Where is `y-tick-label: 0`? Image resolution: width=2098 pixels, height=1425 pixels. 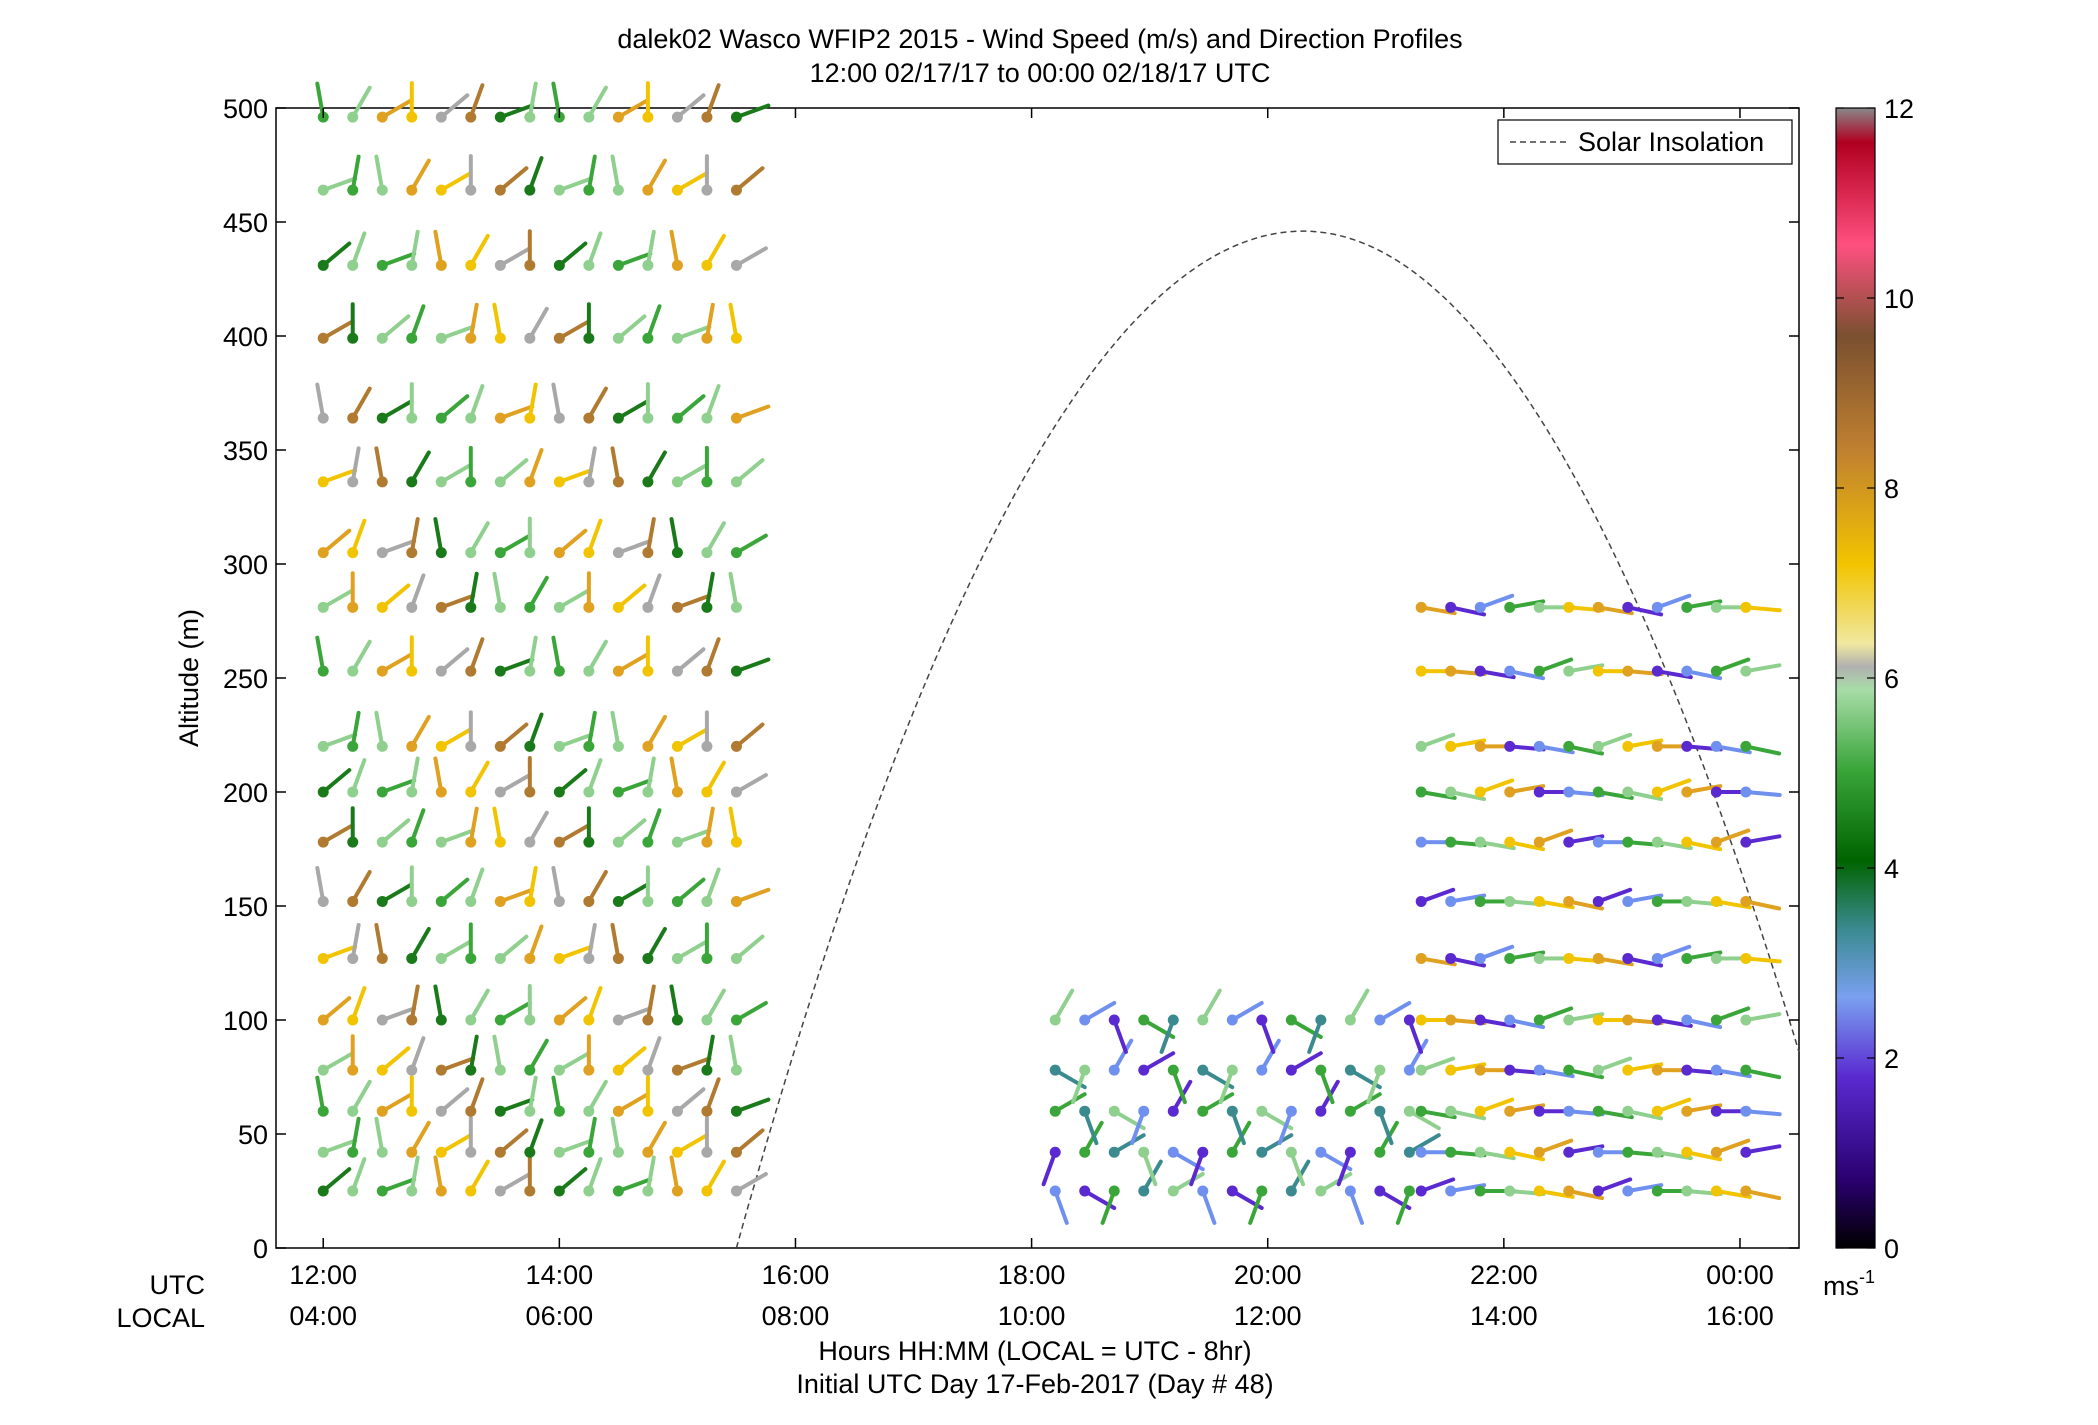
y-tick-label: 0 is located at coordinates (260, 1249).